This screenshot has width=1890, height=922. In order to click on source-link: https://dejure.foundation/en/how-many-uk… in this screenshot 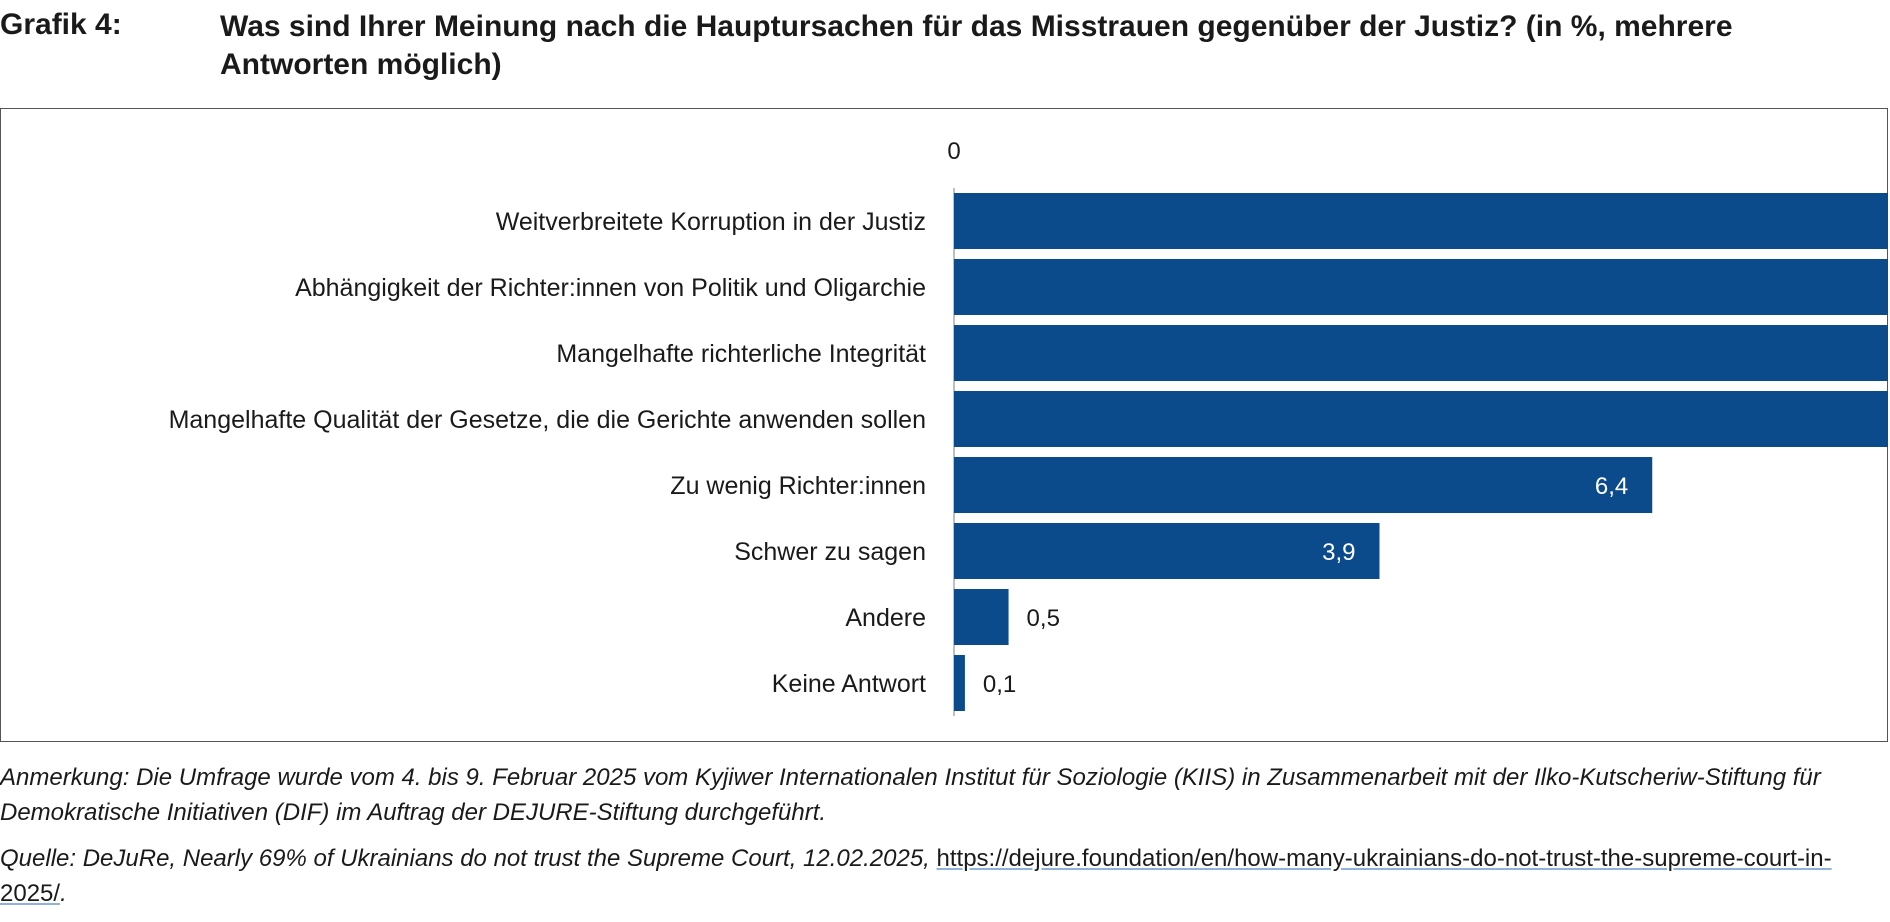, I will do `click(916, 876)`.